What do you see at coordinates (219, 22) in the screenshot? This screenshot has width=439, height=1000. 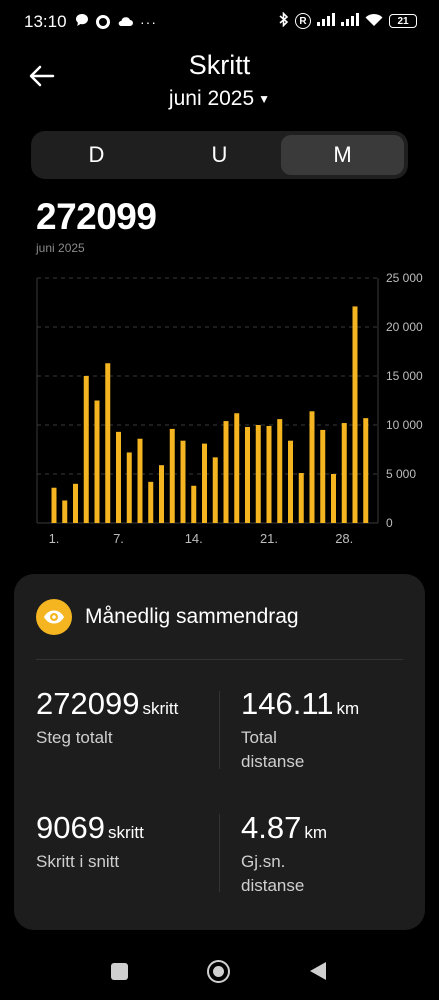 I see `status-bar: 13:10 ··· R 21` at bounding box center [219, 22].